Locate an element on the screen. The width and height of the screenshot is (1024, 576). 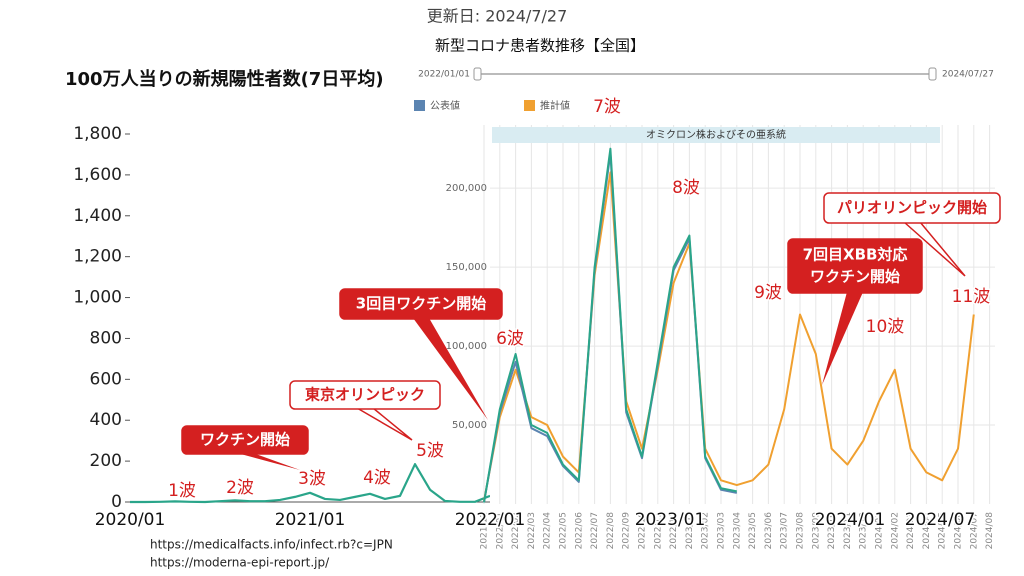
x-tick-label: 2022/04 is located at coordinates (548, 531).